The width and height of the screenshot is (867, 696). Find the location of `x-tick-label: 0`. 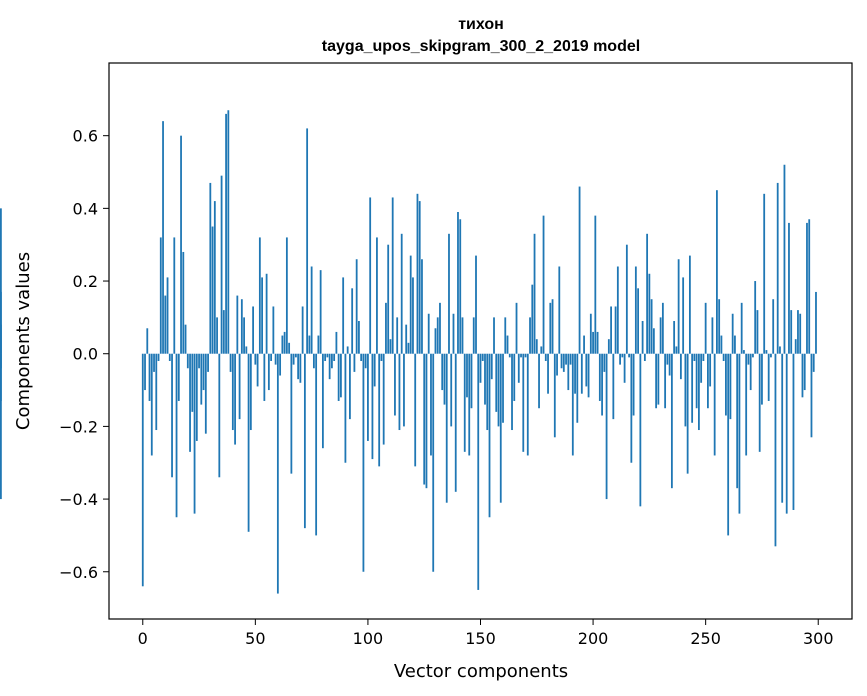

x-tick-label: 0 is located at coordinates (143, 638).